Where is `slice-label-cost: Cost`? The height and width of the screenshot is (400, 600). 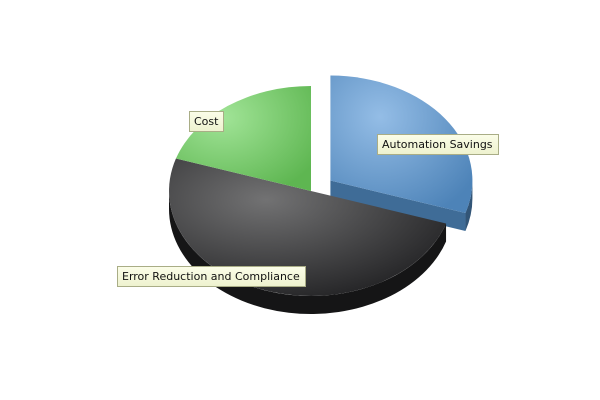
slice-label-cost: Cost is located at coordinates (207, 121).